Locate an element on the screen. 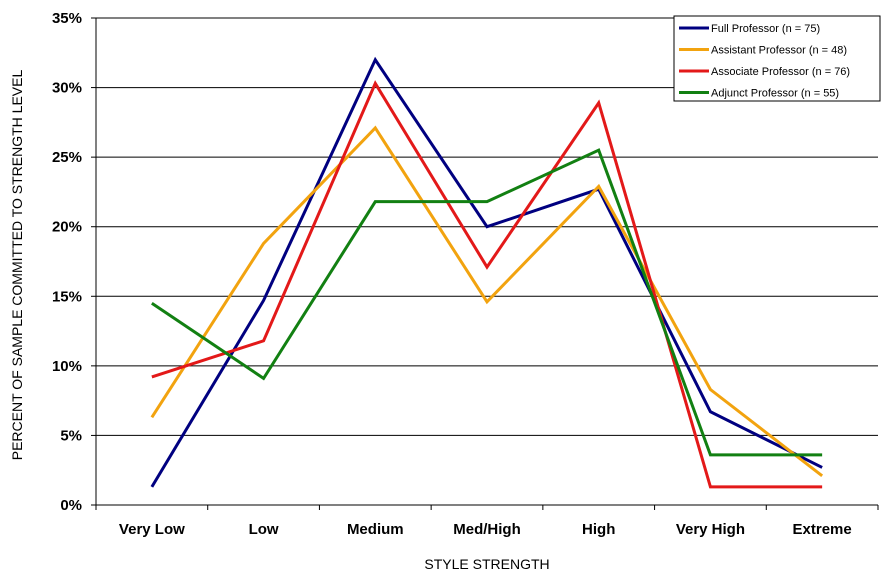  legend-label: Assistant Professor (n = 48) is located at coordinates (779, 51).